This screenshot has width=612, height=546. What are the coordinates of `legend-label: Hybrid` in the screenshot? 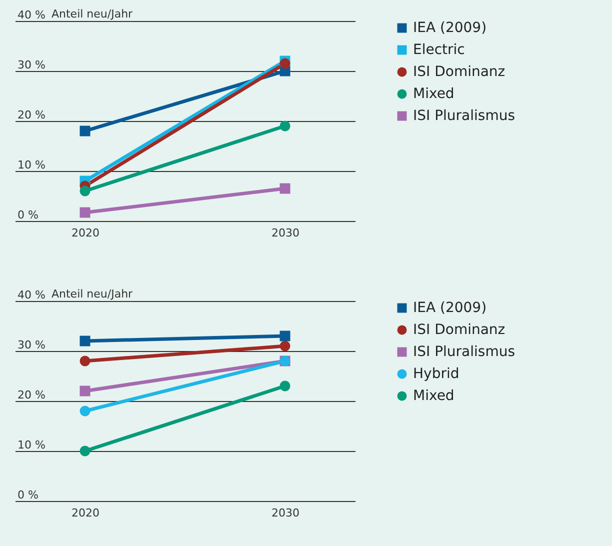 It's located at (436, 374).